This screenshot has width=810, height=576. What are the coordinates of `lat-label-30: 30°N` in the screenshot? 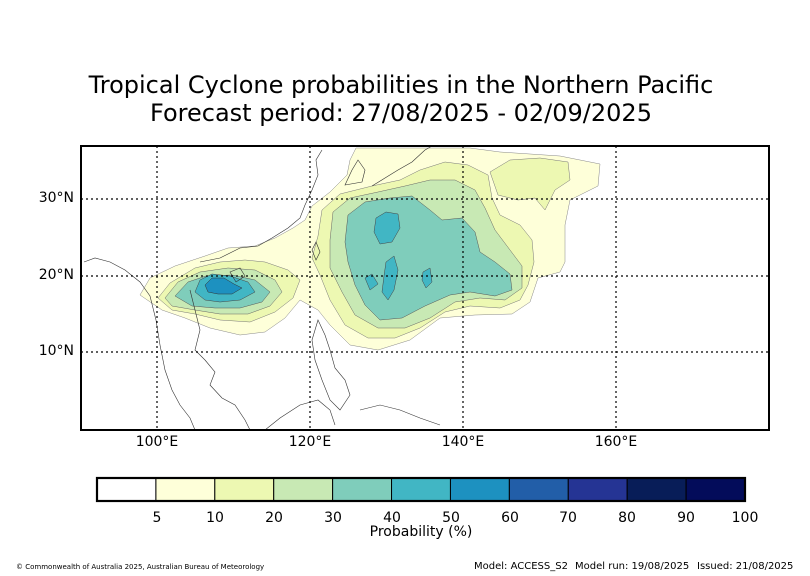 It's located at (56, 198).